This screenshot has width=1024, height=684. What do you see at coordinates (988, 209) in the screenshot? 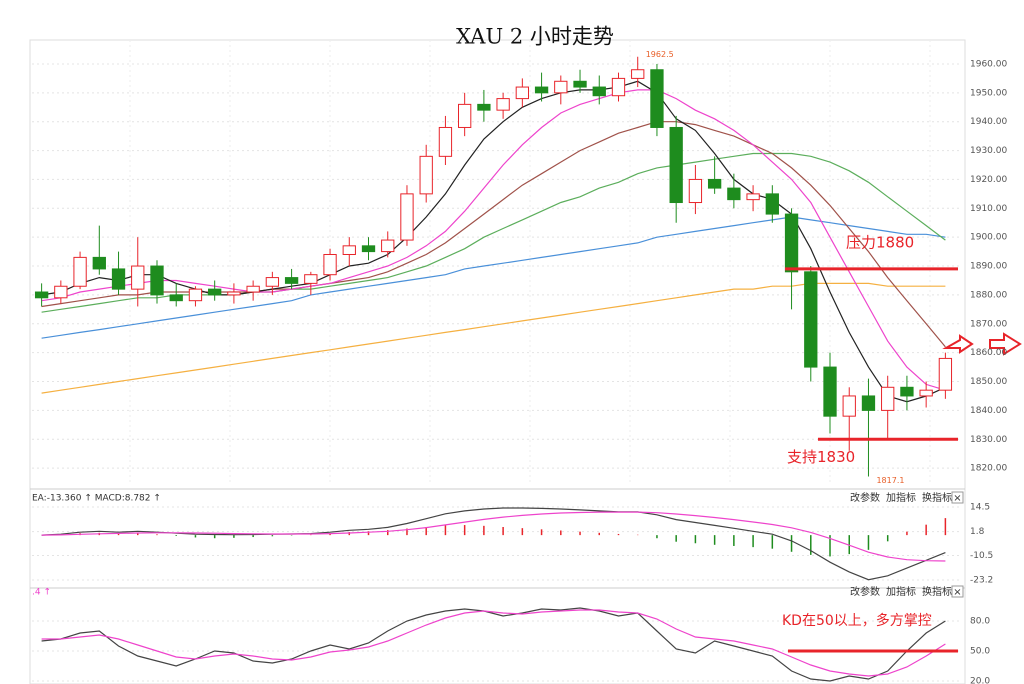
I see `y-tick-label: 1910.00` at bounding box center [988, 209].